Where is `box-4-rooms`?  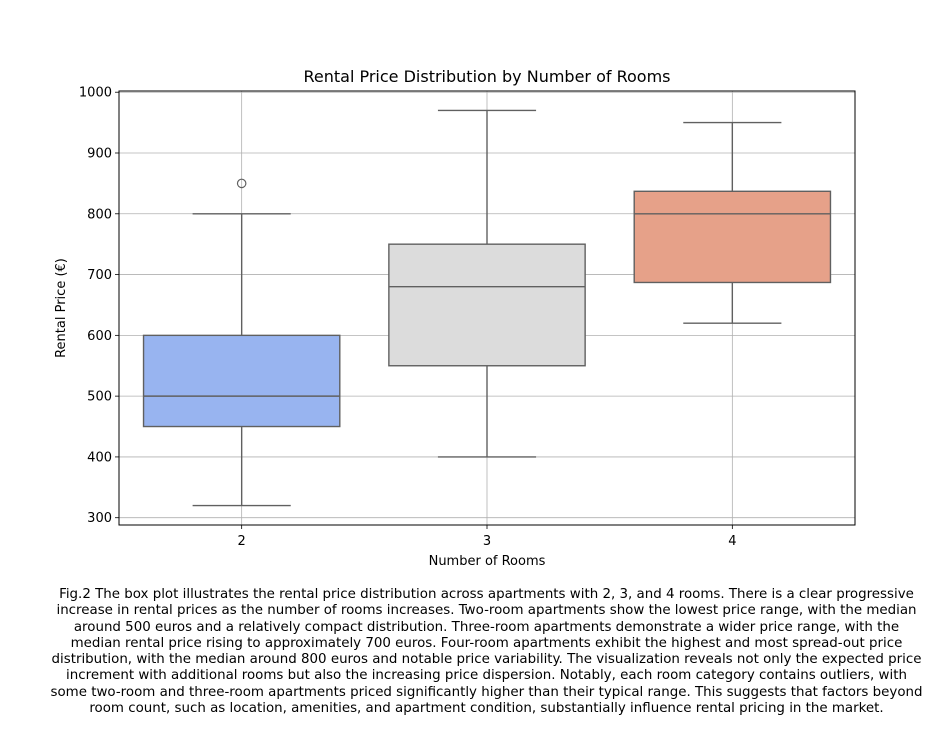
box-4-rooms is located at coordinates (732, 222).